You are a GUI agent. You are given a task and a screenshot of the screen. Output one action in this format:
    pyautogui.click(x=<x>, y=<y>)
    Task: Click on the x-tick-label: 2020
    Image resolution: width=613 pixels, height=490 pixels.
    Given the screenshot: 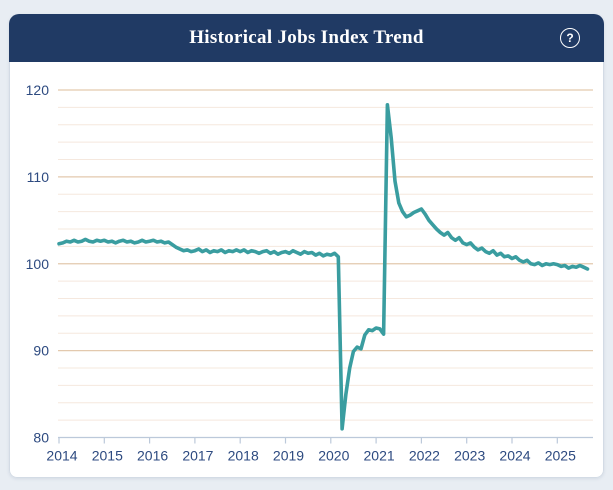 What is the action you would take?
    pyautogui.click(x=333, y=456)
    